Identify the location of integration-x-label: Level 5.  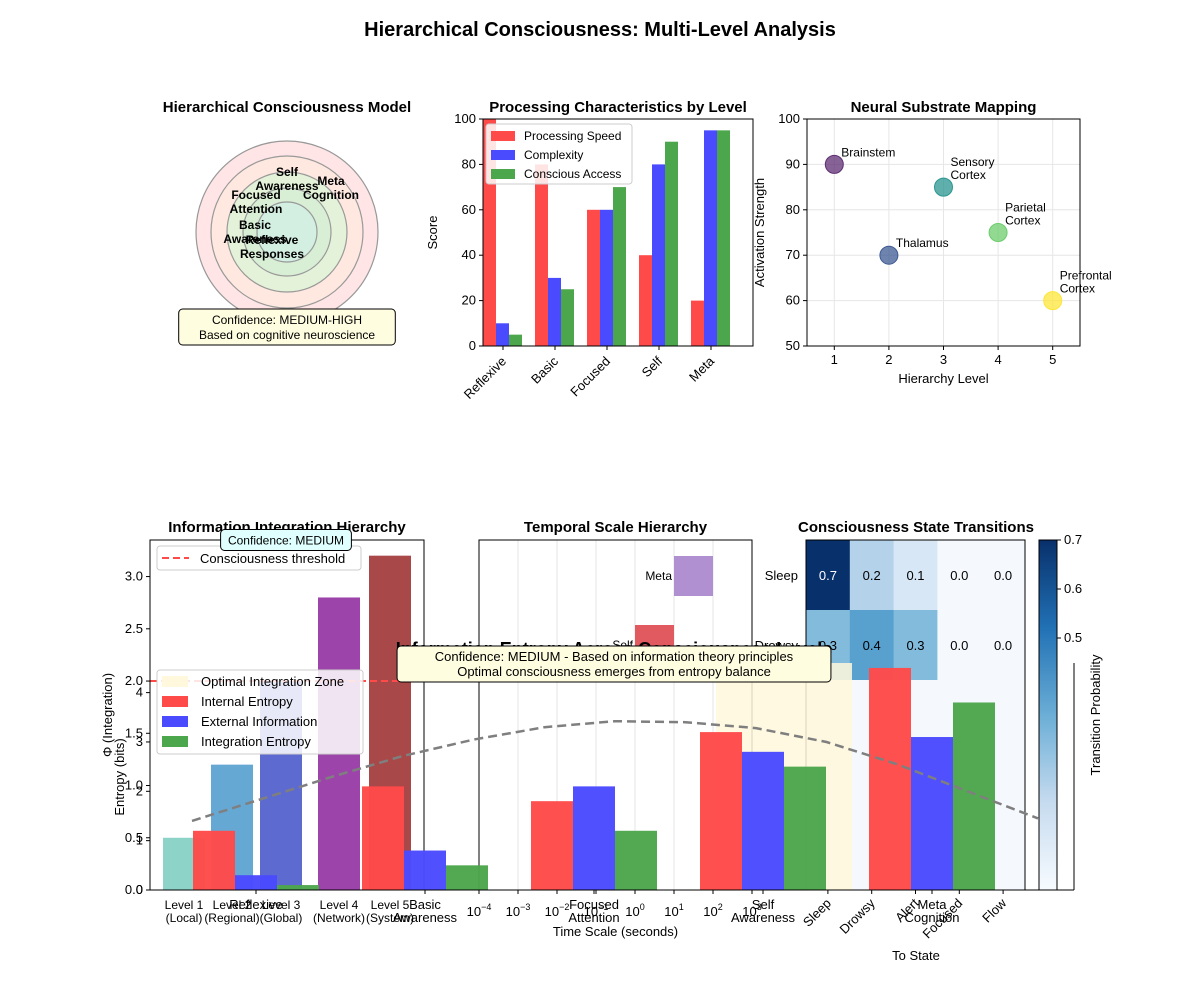
(390, 905).